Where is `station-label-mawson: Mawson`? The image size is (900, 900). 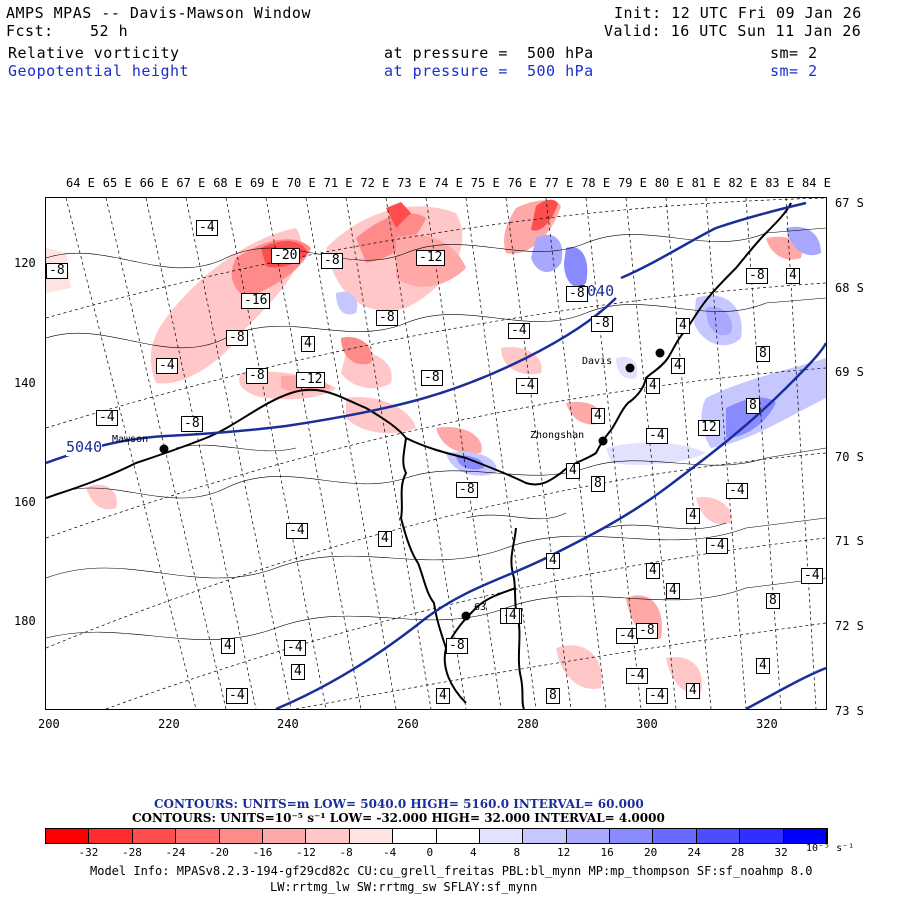 station-label-mawson: Mawson is located at coordinates (130, 439).